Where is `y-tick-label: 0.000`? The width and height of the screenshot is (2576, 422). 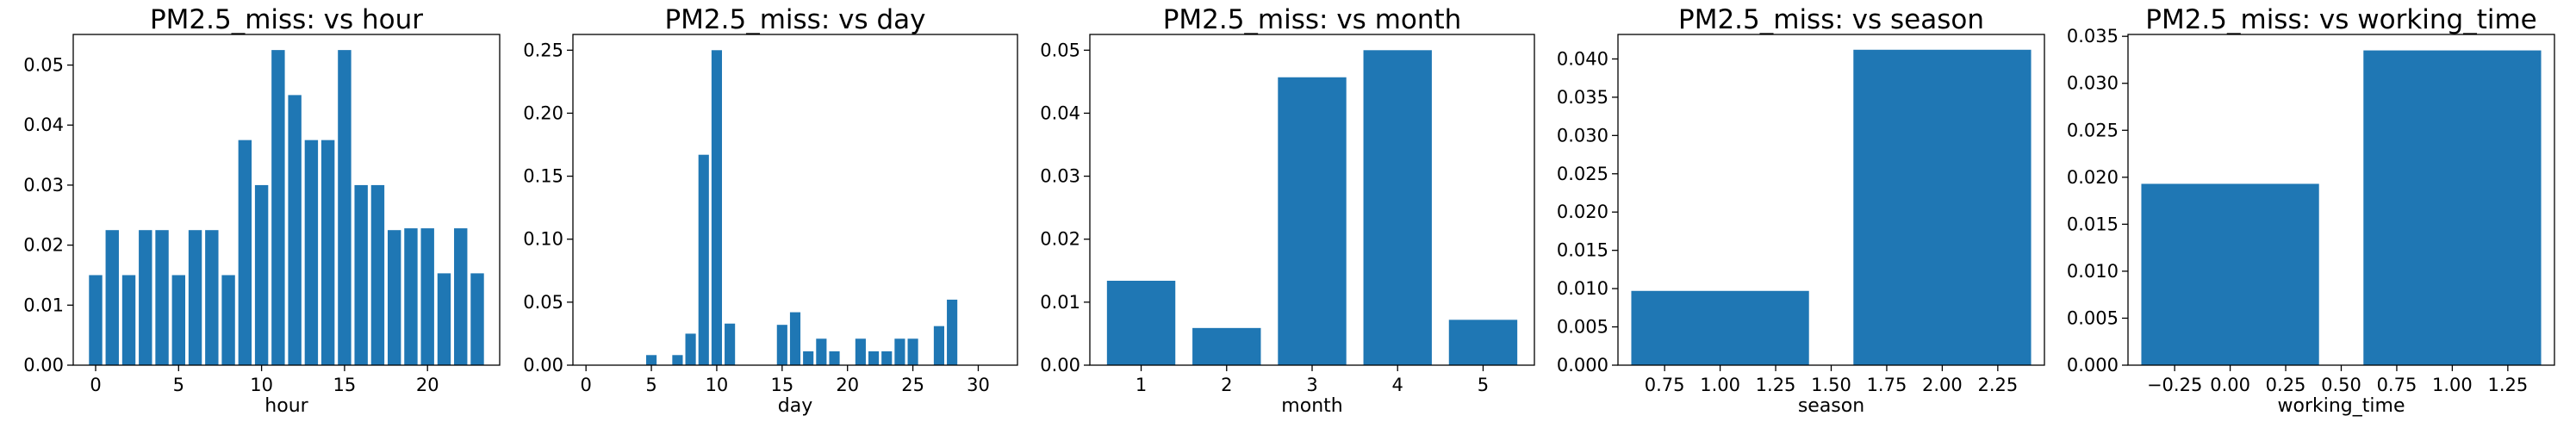
y-tick-label: 0.000 is located at coordinates (2093, 365).